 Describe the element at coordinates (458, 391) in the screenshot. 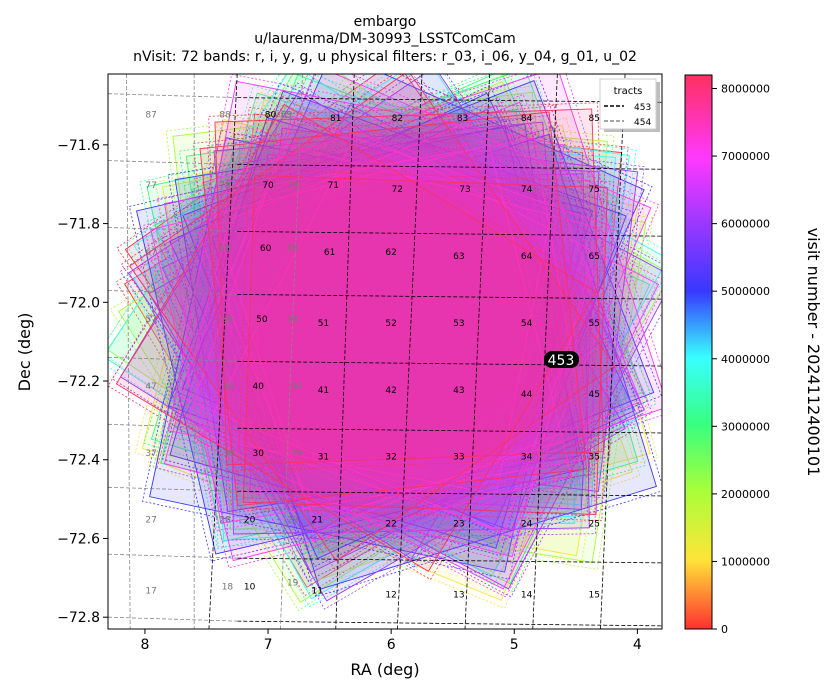

I see `patch-label-453: 43` at that location.